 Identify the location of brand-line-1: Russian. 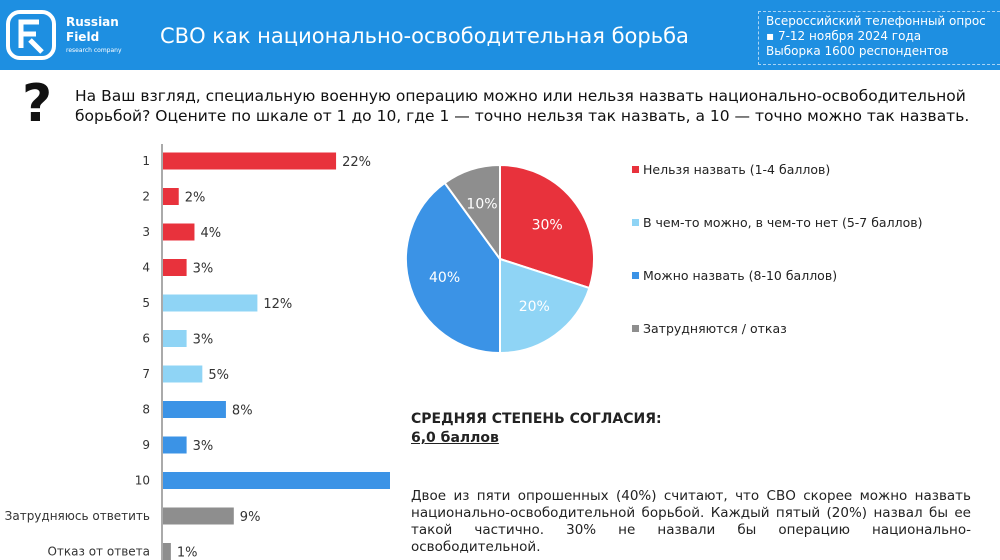
(92, 22).